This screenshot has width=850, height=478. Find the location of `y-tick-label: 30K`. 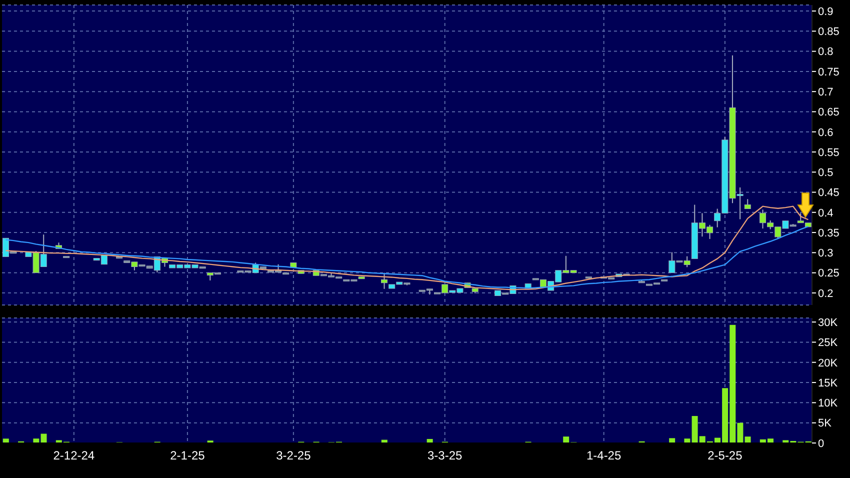

y-tick-label: 30K is located at coordinates (828, 322).